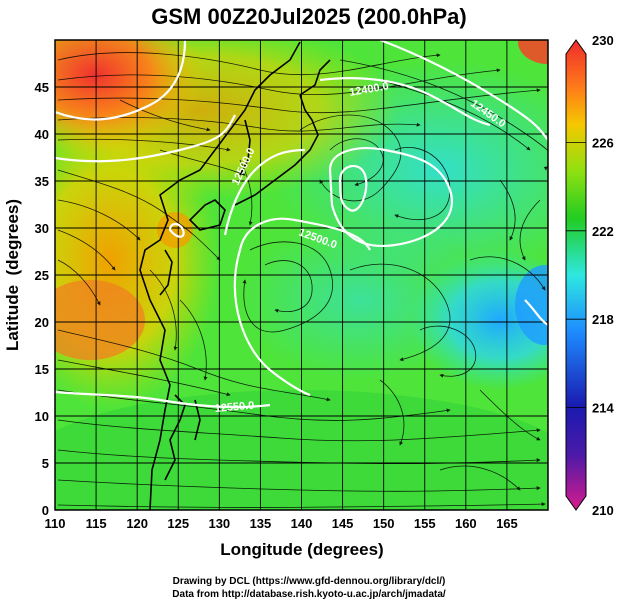  I want to click on field-warm-bay, so click(175, 230).